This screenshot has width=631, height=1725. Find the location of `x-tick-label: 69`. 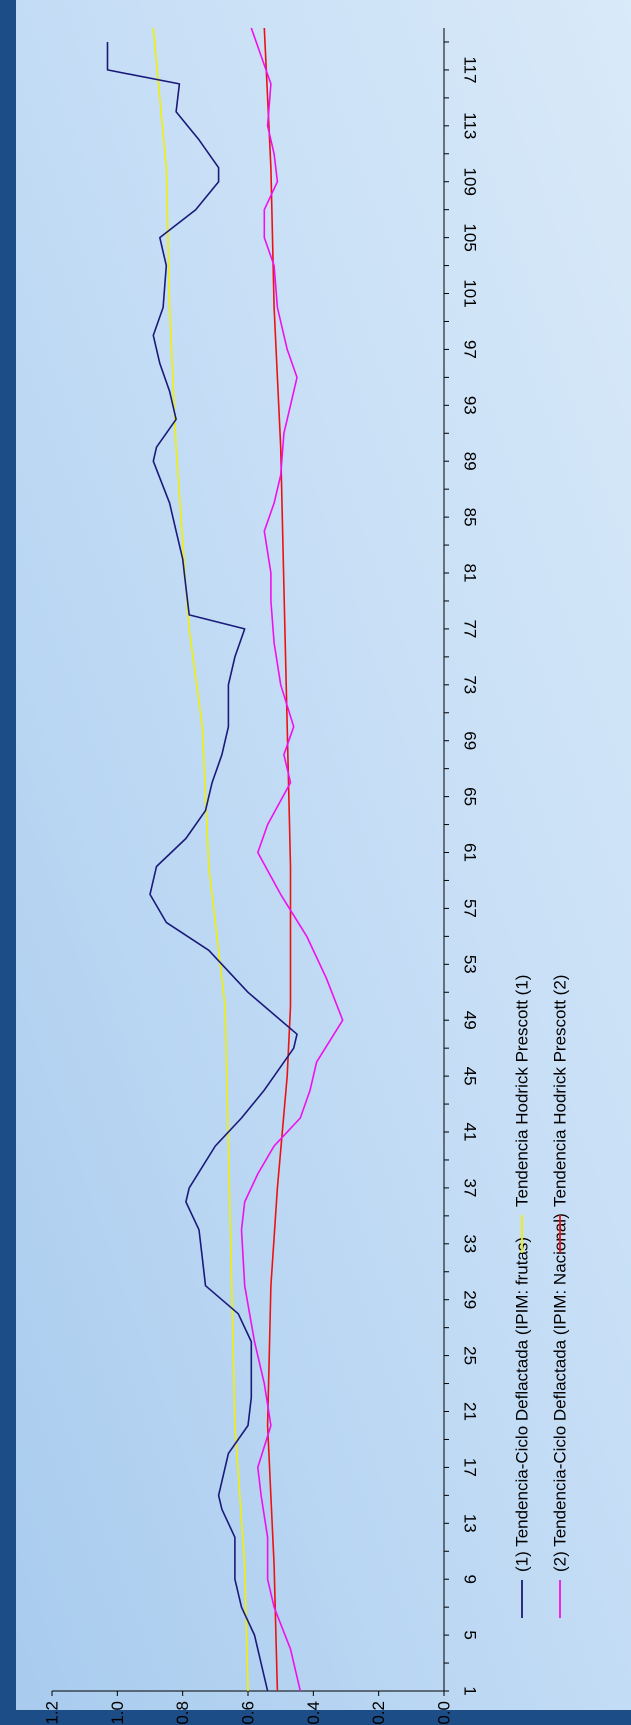

x-tick-label: 69 is located at coordinates (470, 740).